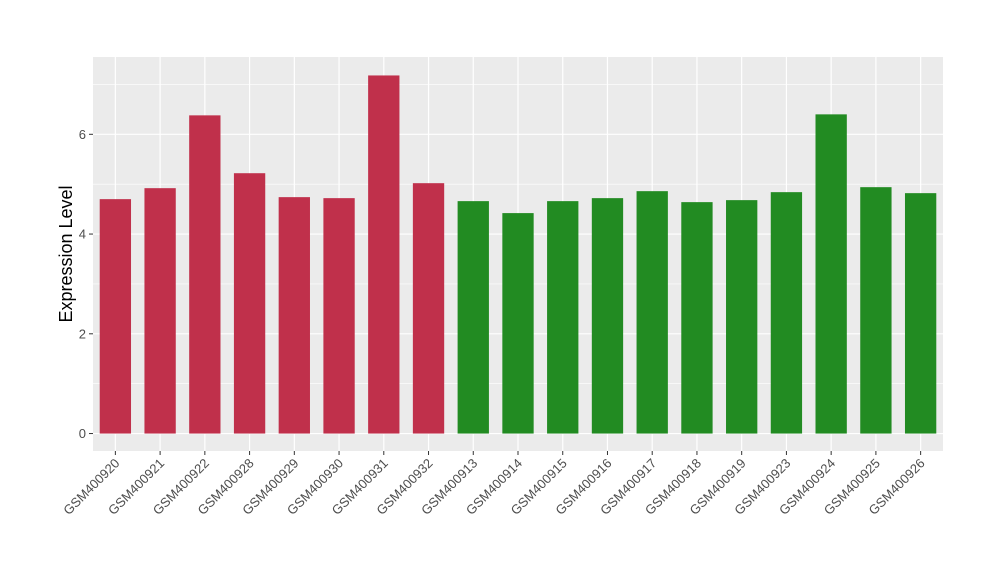  Describe the element at coordinates (86, 284) in the screenshot. I see `y-axis: 0 2 4 6` at that location.